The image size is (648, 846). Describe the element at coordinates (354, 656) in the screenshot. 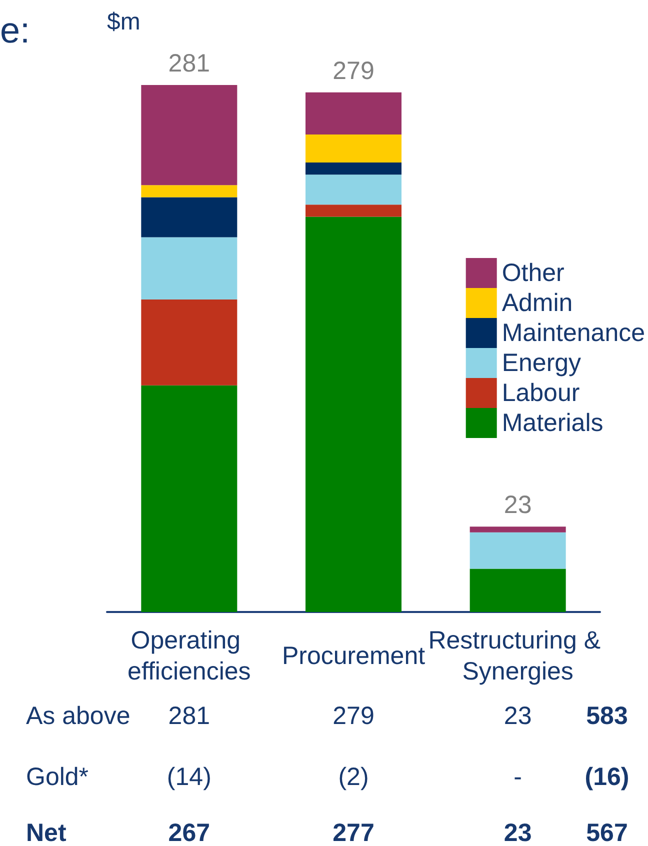

I see `x-tick-label: Procurement` at that location.